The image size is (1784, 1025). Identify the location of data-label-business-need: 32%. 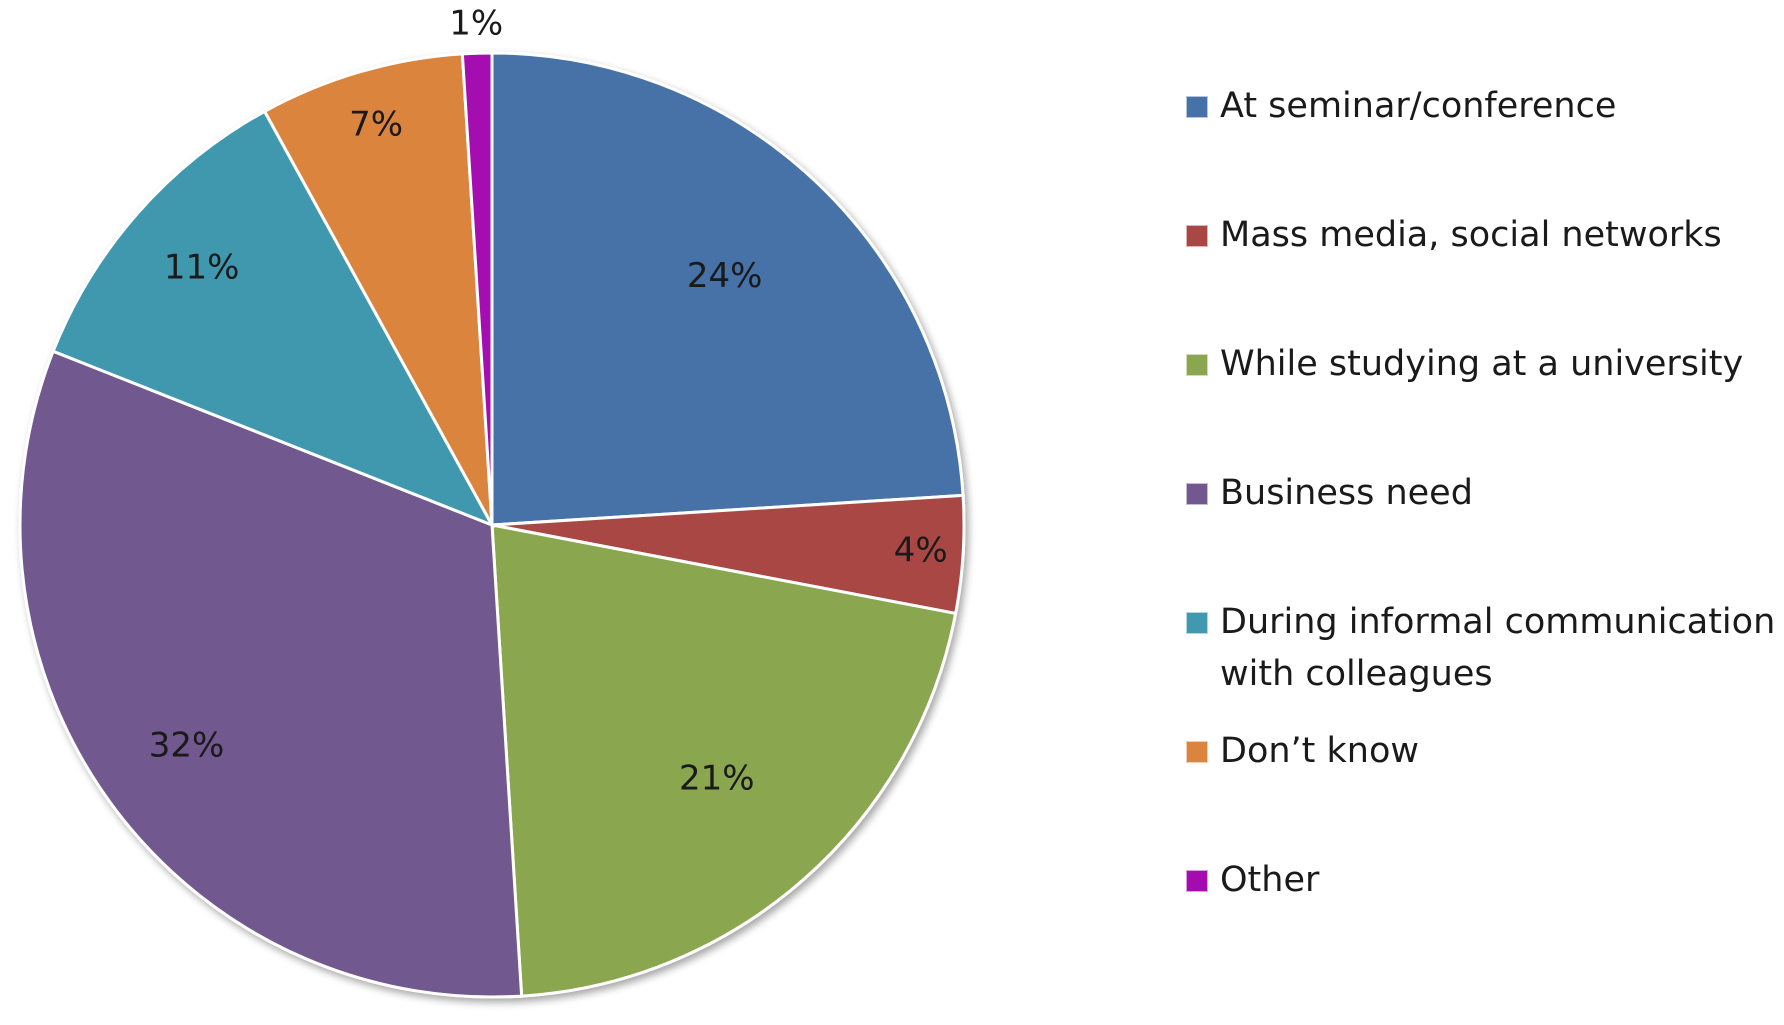
(187, 745).